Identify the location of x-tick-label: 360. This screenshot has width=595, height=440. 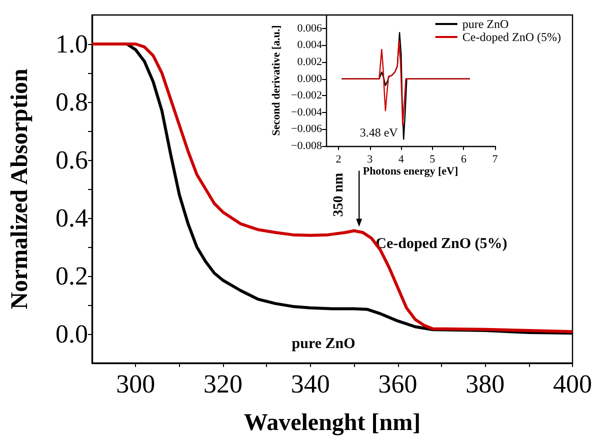
(398, 384).